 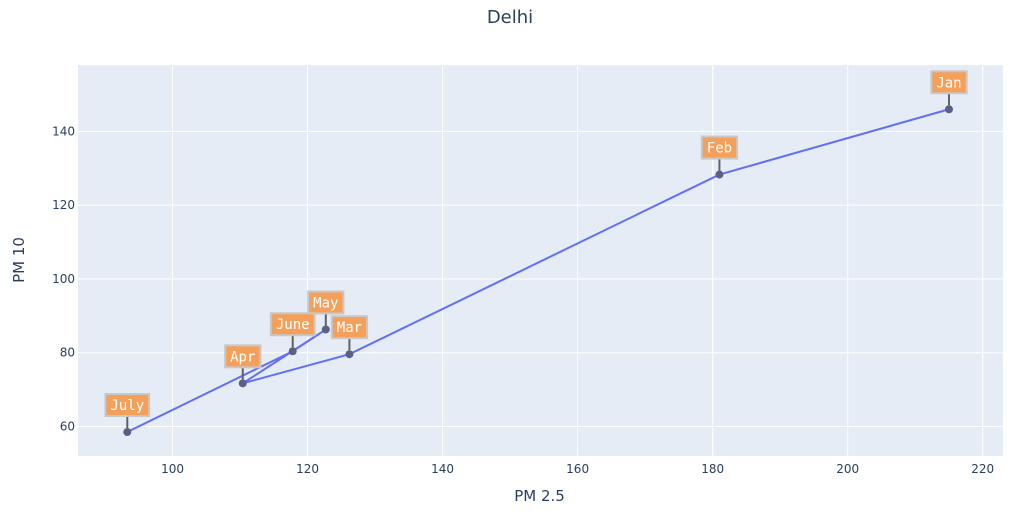 I want to click on y-tick-label: 60, so click(x=67, y=426).